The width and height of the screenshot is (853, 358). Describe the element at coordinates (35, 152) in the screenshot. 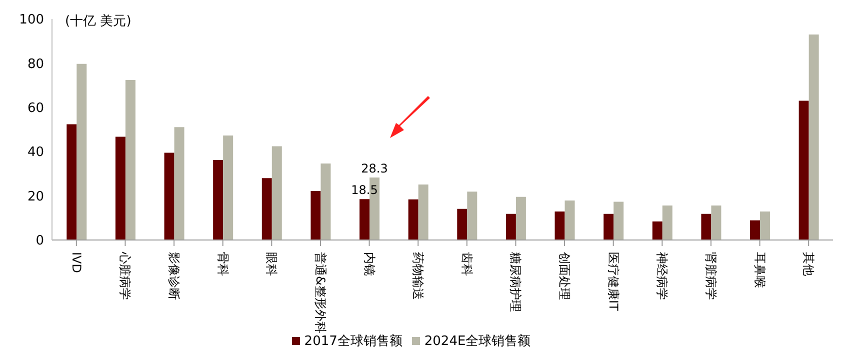

I see `y-tick-label: 40` at that location.